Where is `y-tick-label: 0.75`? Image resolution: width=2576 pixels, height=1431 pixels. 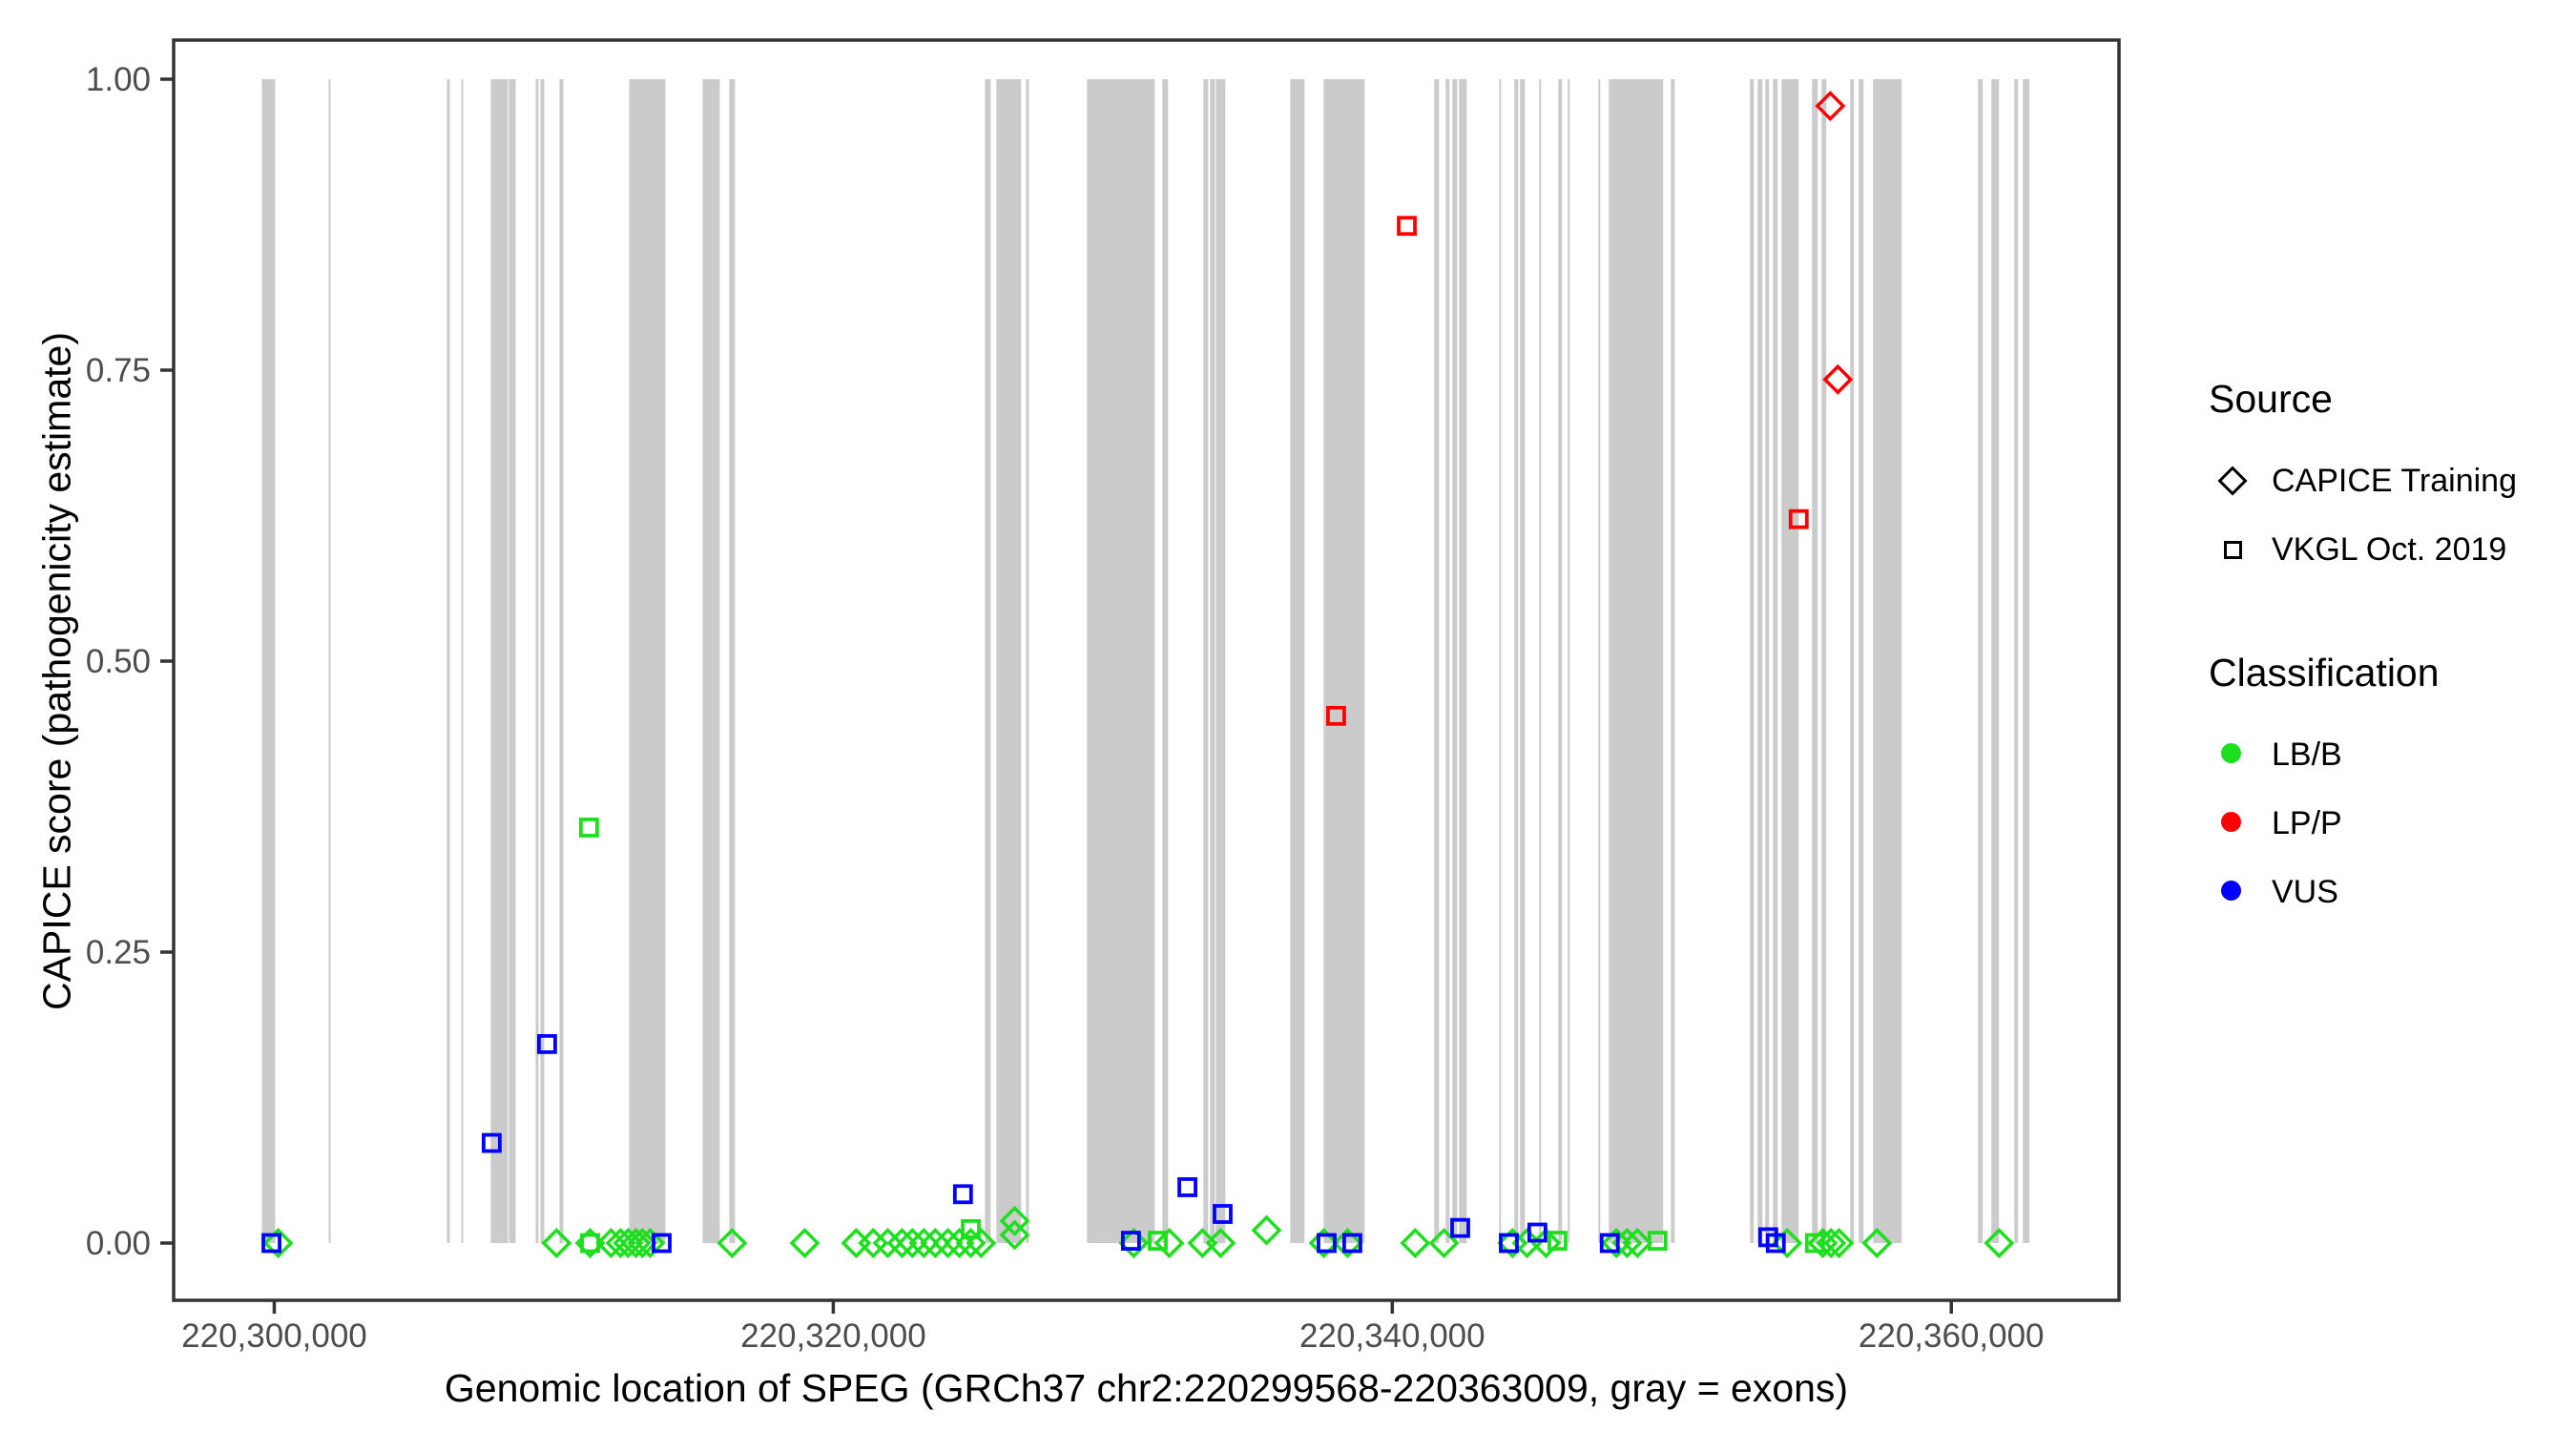 y-tick-label: 0.75 is located at coordinates (118, 370).